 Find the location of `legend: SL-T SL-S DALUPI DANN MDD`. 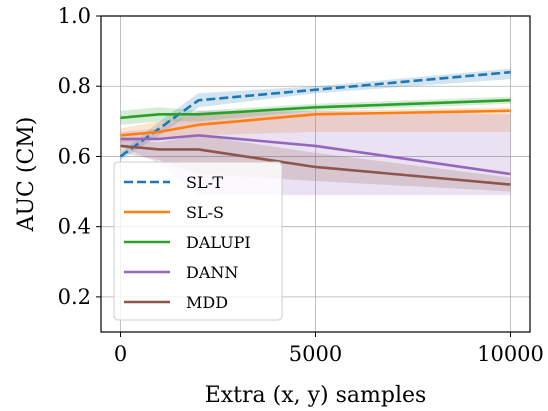

legend: SL-T SL-S DALUPI DANN MDD is located at coordinates (198, 241).